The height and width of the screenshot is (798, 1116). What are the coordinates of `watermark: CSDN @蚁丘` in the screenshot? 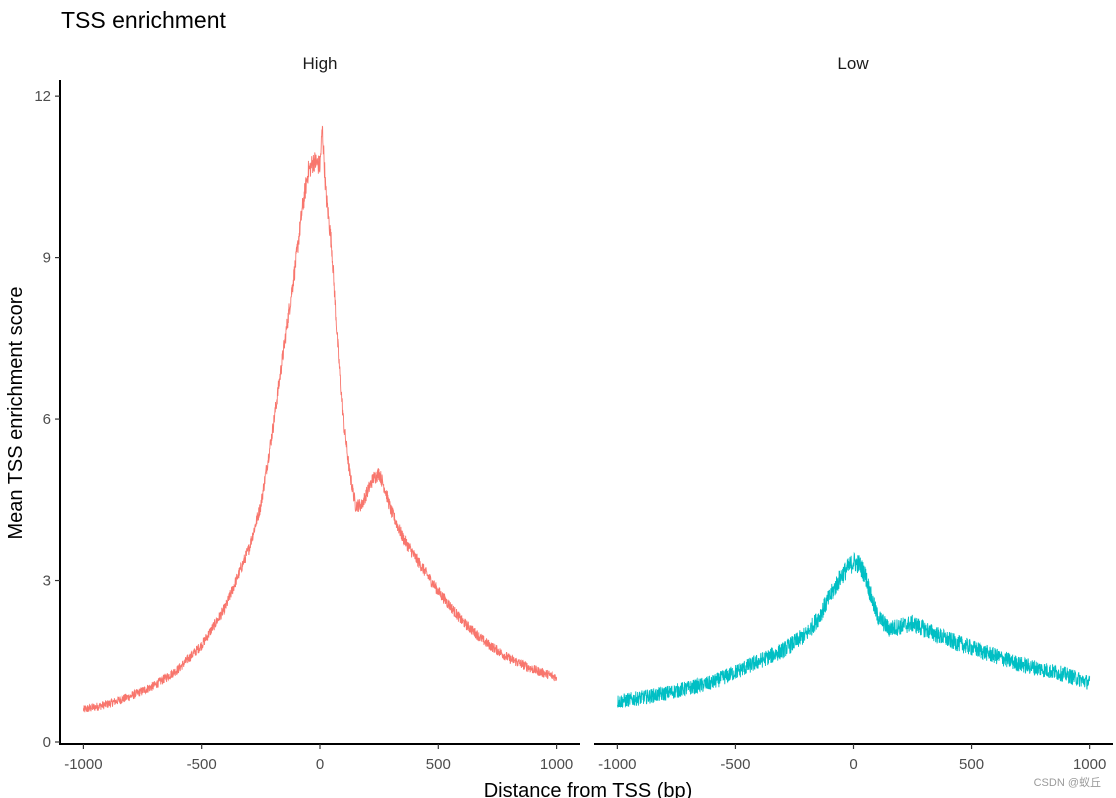 It's located at (1067, 782).